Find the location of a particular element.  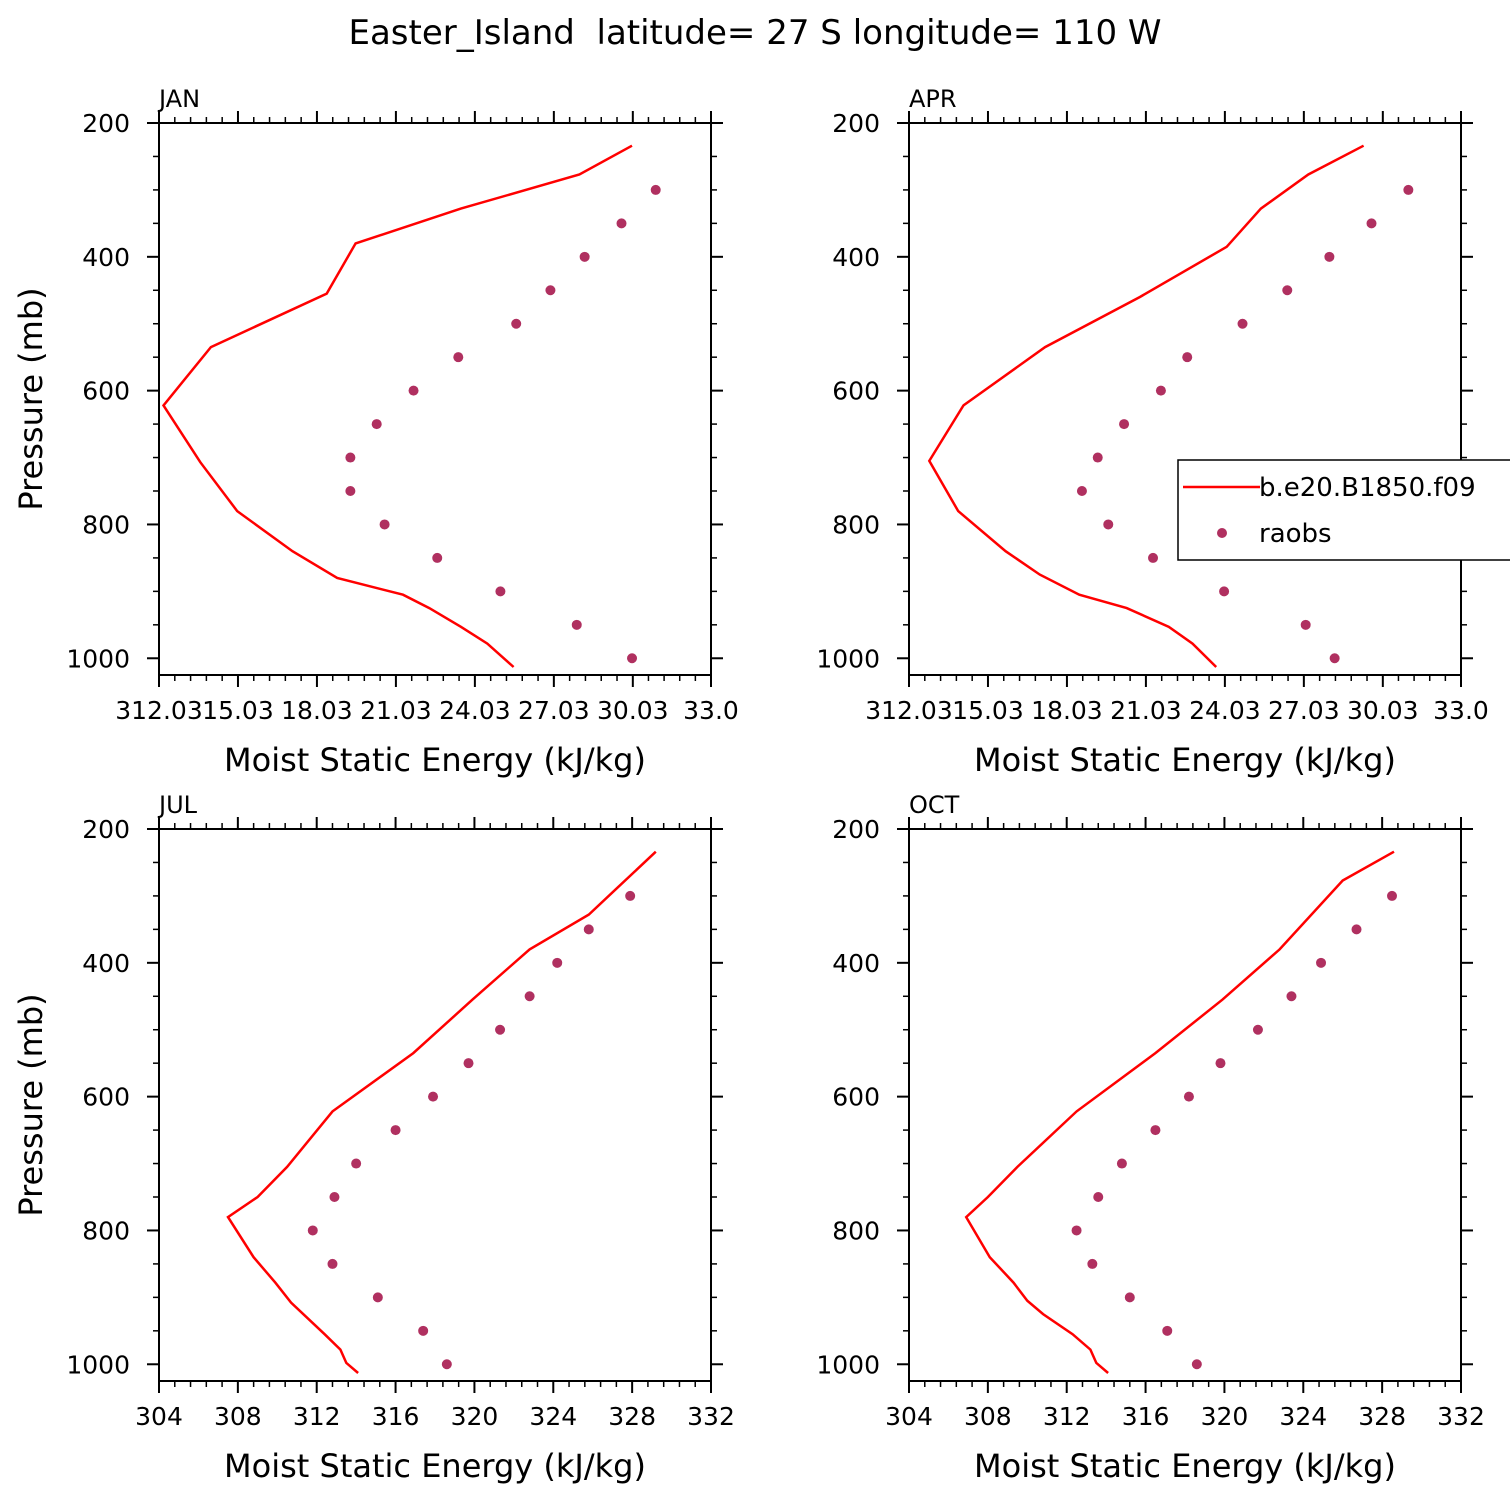

x-tick-label: 33.0 is located at coordinates (1461, 710).